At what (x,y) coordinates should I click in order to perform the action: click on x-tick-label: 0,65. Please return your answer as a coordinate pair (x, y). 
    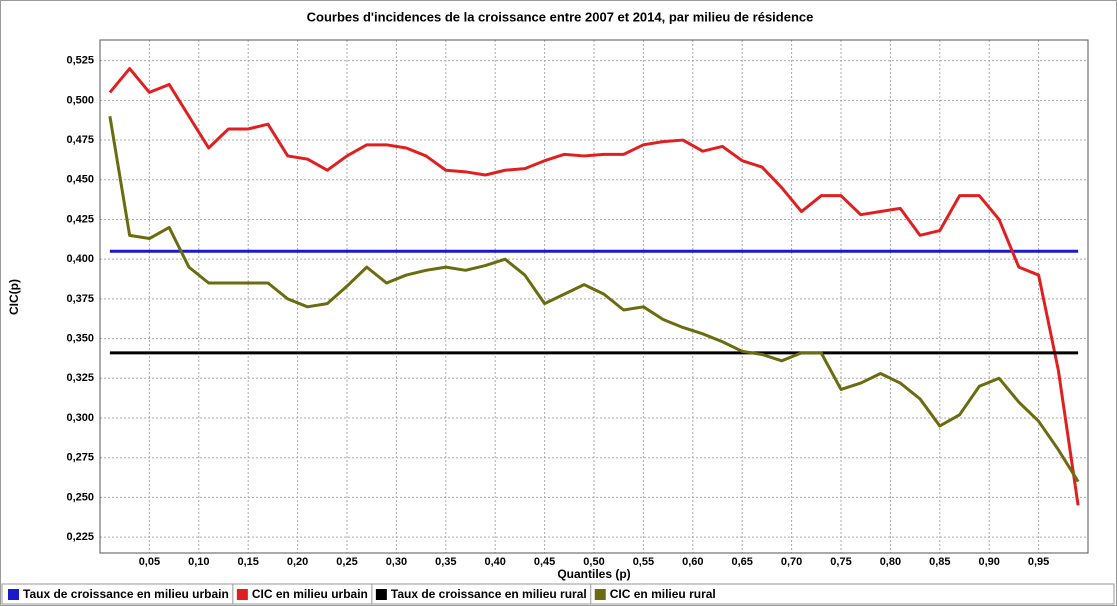
    Looking at the image, I should click on (741, 562).